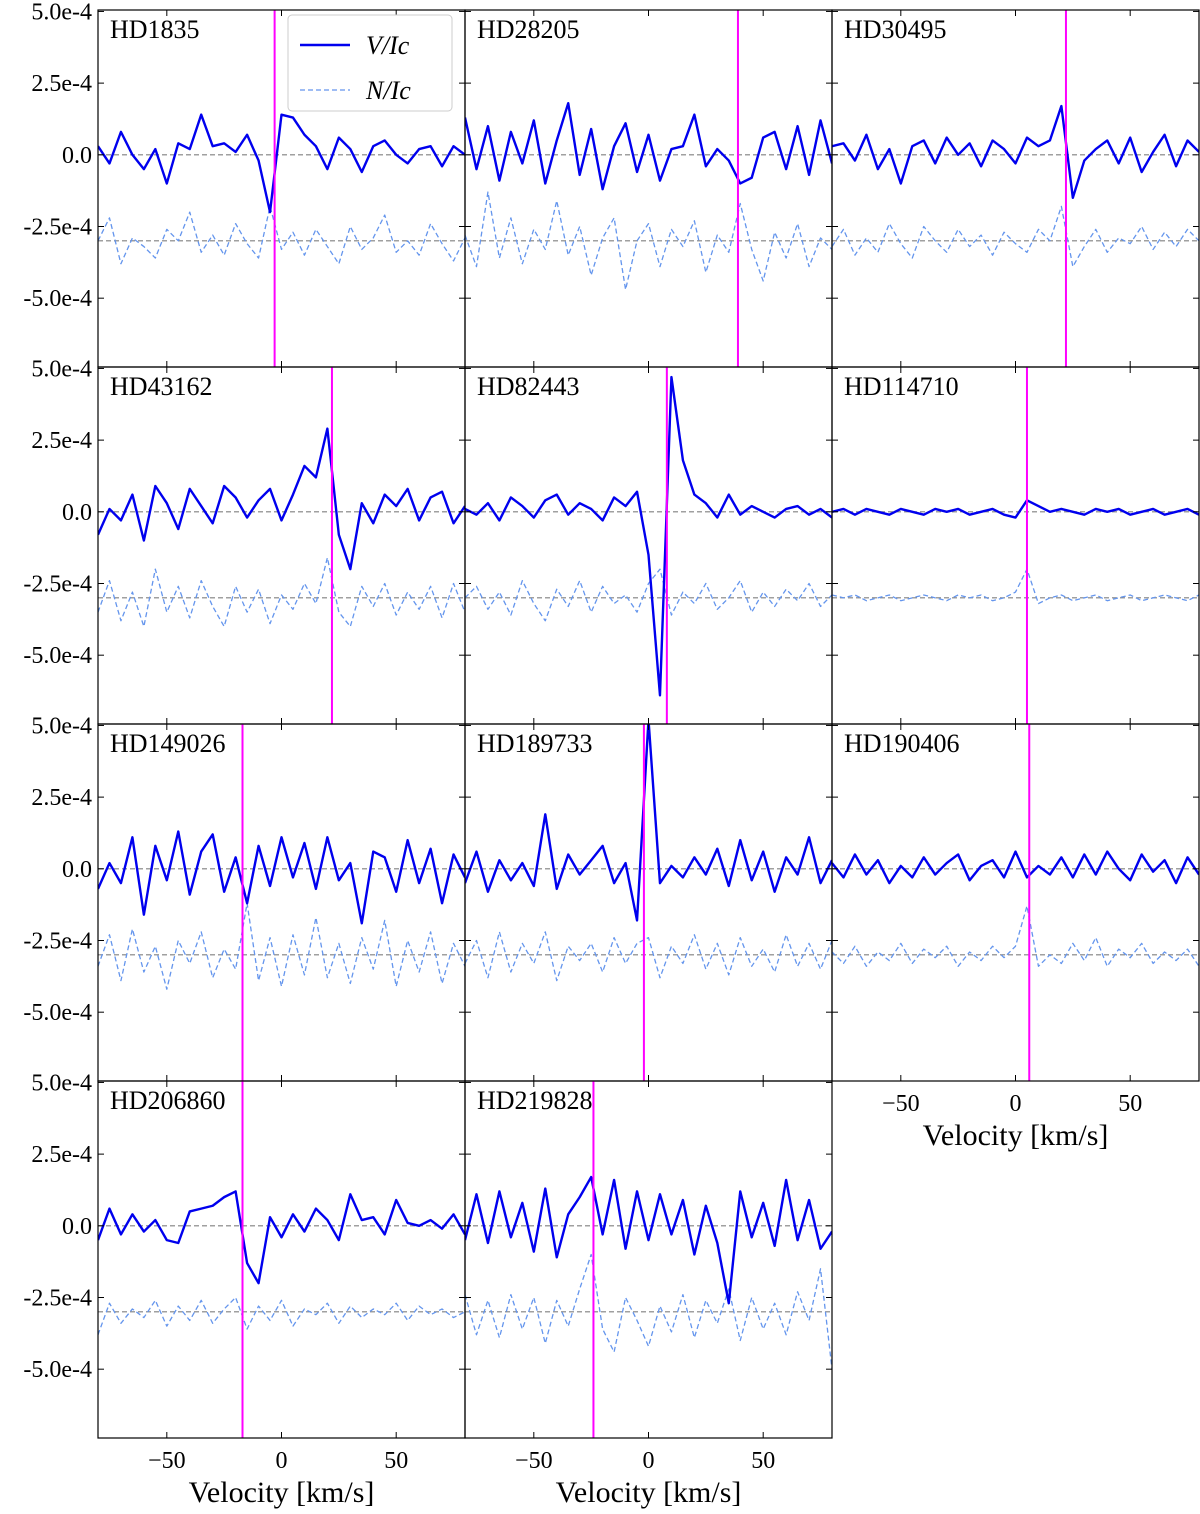  What do you see at coordinates (168, 743) in the screenshot?
I see `panel-title: HD149026` at bounding box center [168, 743].